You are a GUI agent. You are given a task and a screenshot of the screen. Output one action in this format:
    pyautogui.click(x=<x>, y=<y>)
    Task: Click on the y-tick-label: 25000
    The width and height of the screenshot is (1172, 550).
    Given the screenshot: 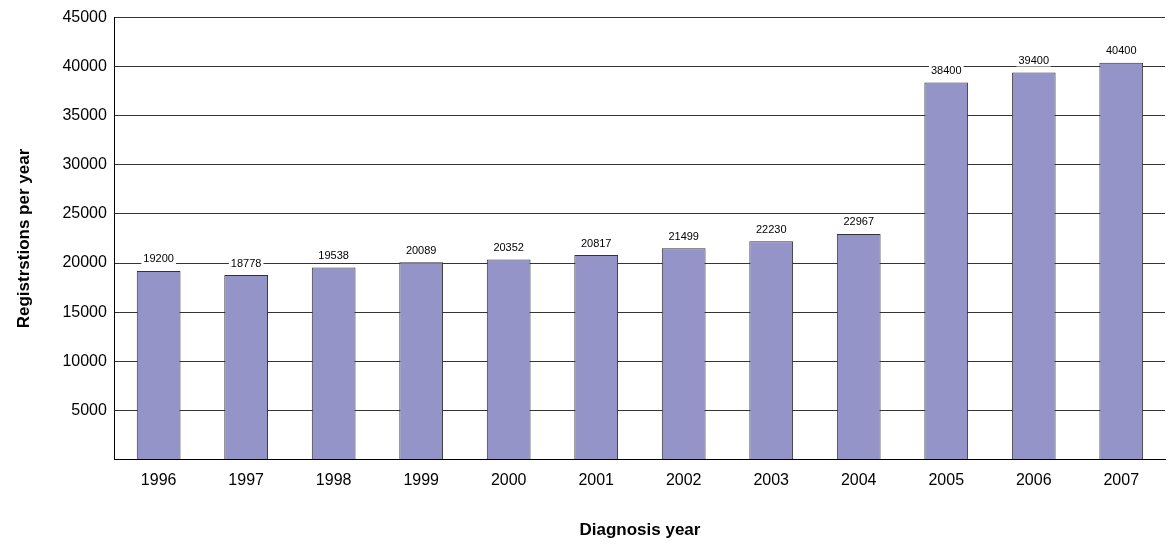 What is the action you would take?
    pyautogui.click(x=84, y=213)
    